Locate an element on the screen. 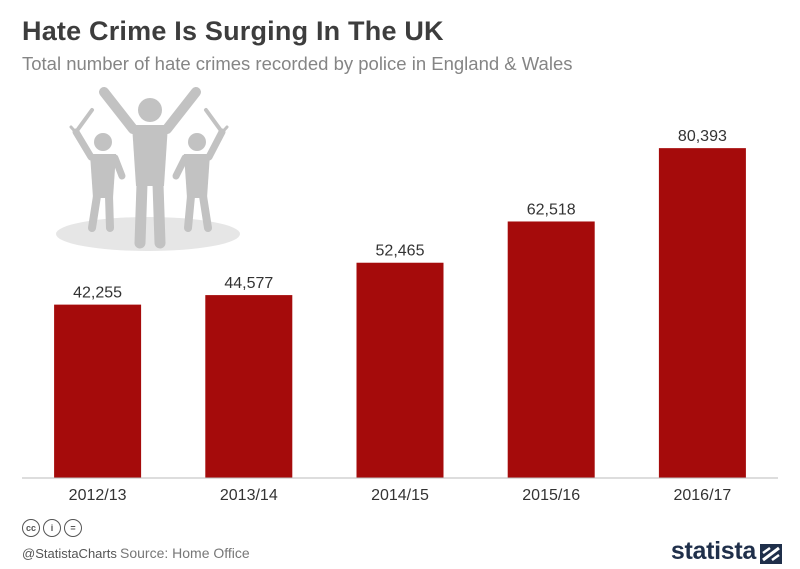 The height and width of the screenshot is (569, 800). figure-right is located at coordinates (199, 180).